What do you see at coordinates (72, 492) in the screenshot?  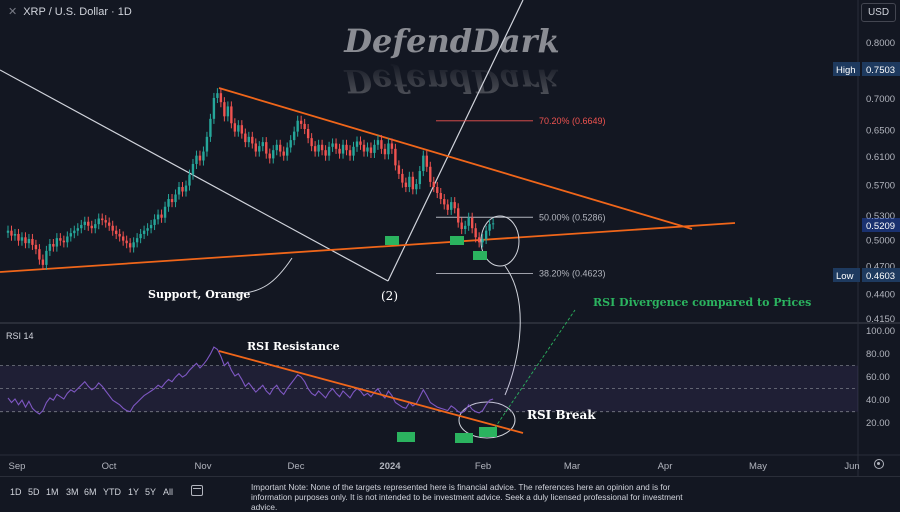 I see `timeframe-button-3m: 3M` at bounding box center [72, 492].